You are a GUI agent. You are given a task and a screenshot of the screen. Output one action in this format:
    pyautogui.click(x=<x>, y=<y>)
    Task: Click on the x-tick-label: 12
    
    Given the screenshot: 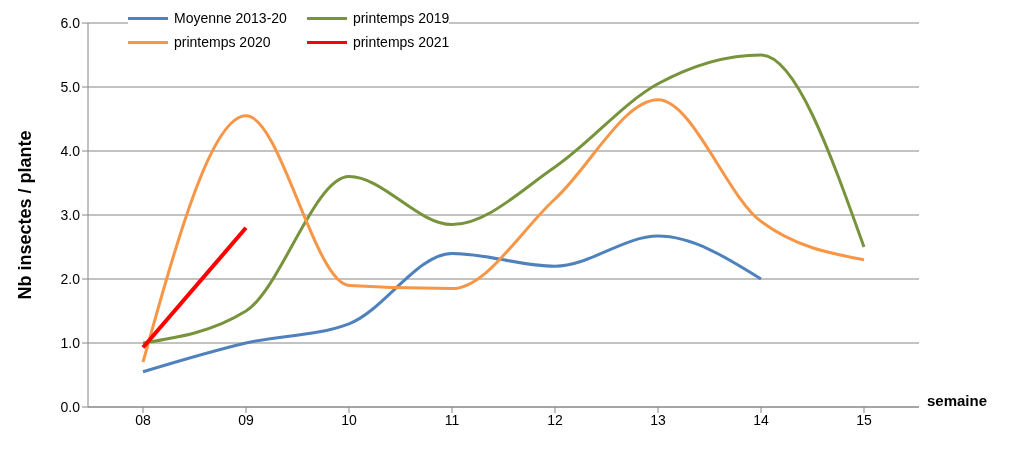 What is the action you would take?
    pyautogui.click(x=555, y=419)
    